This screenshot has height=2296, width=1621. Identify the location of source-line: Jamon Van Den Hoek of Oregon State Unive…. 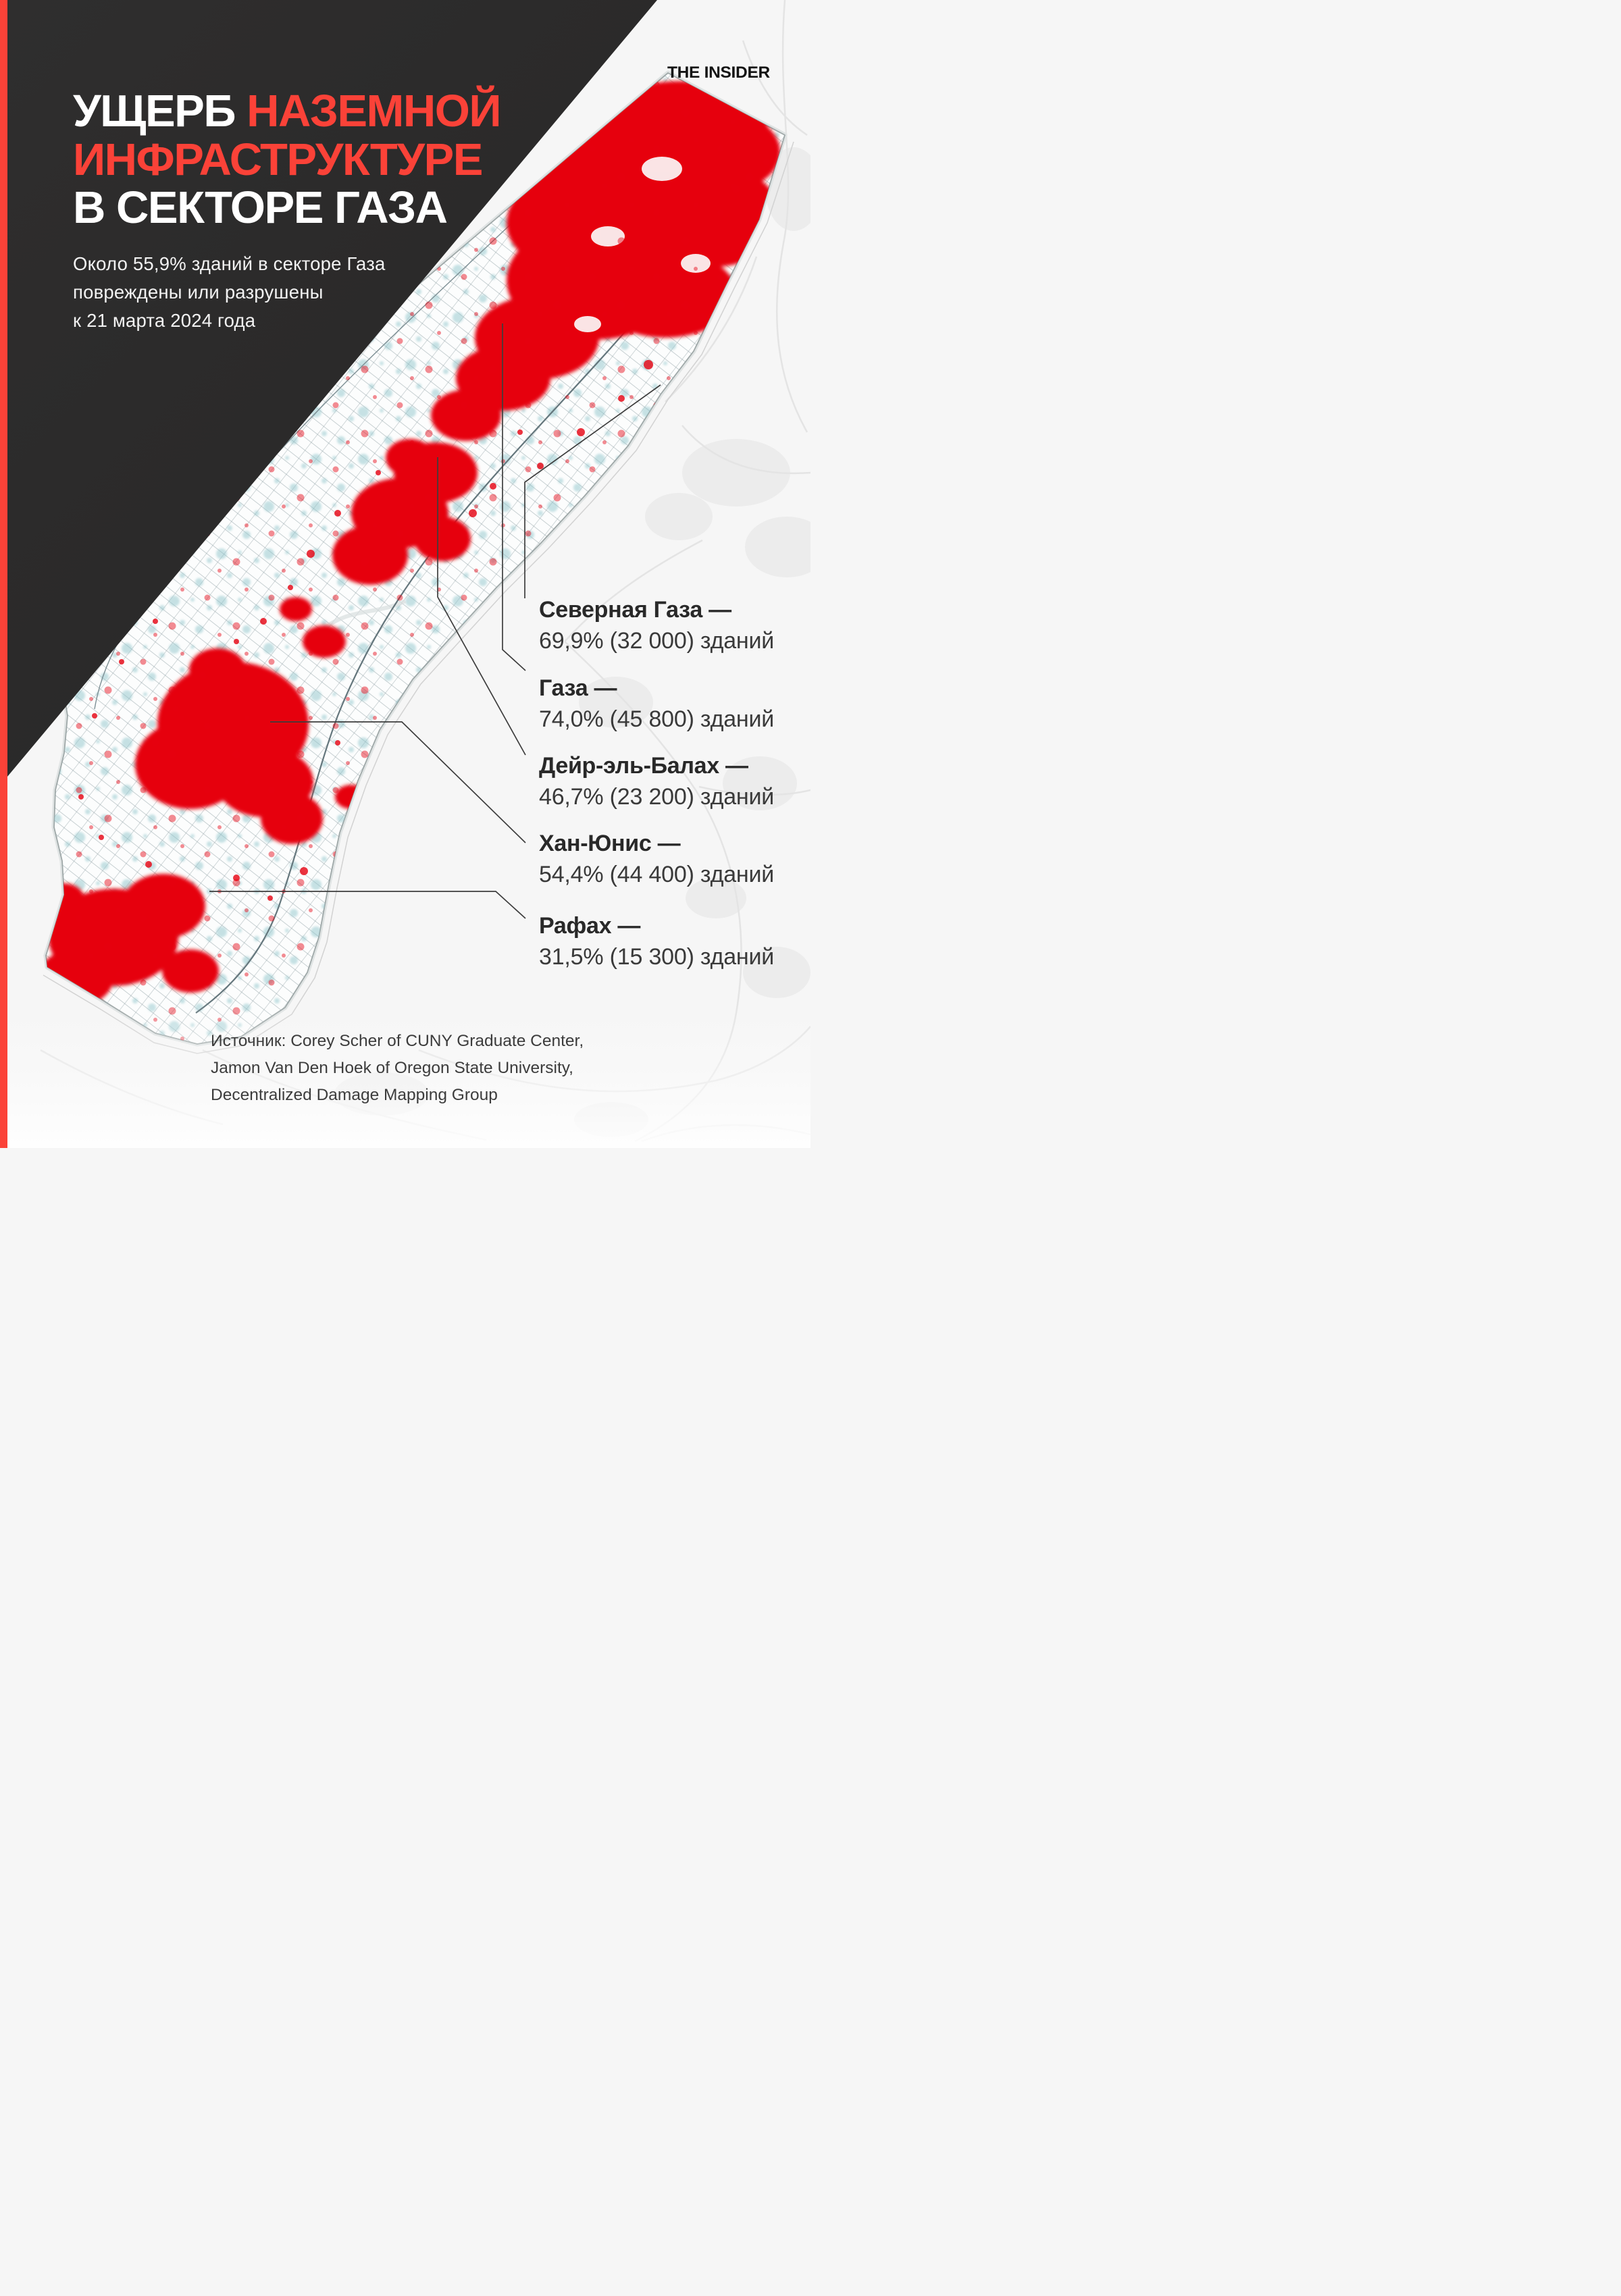
(392, 1068).